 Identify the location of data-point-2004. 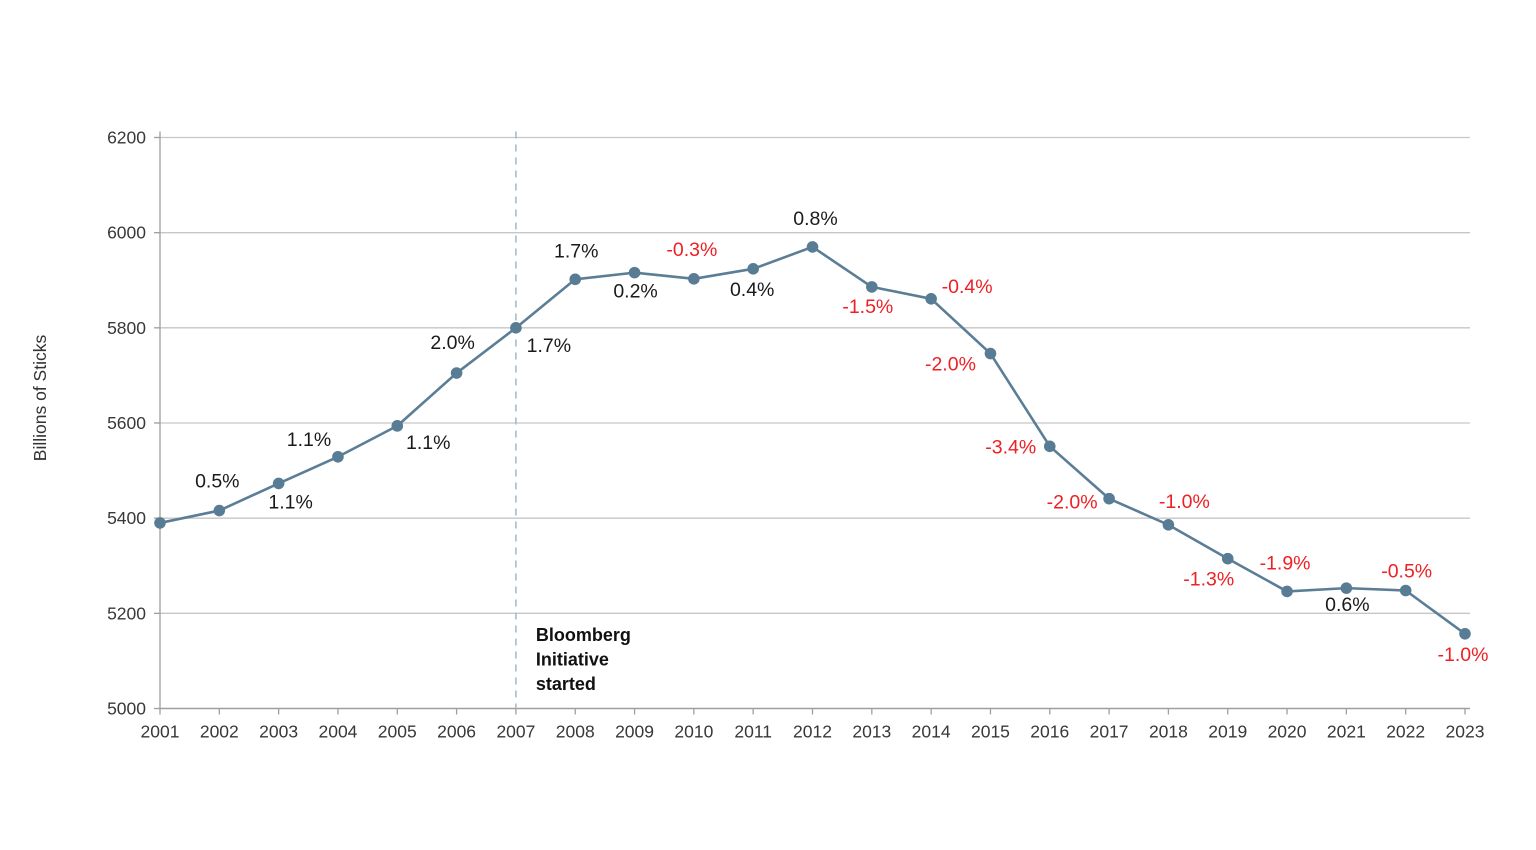
(338, 456).